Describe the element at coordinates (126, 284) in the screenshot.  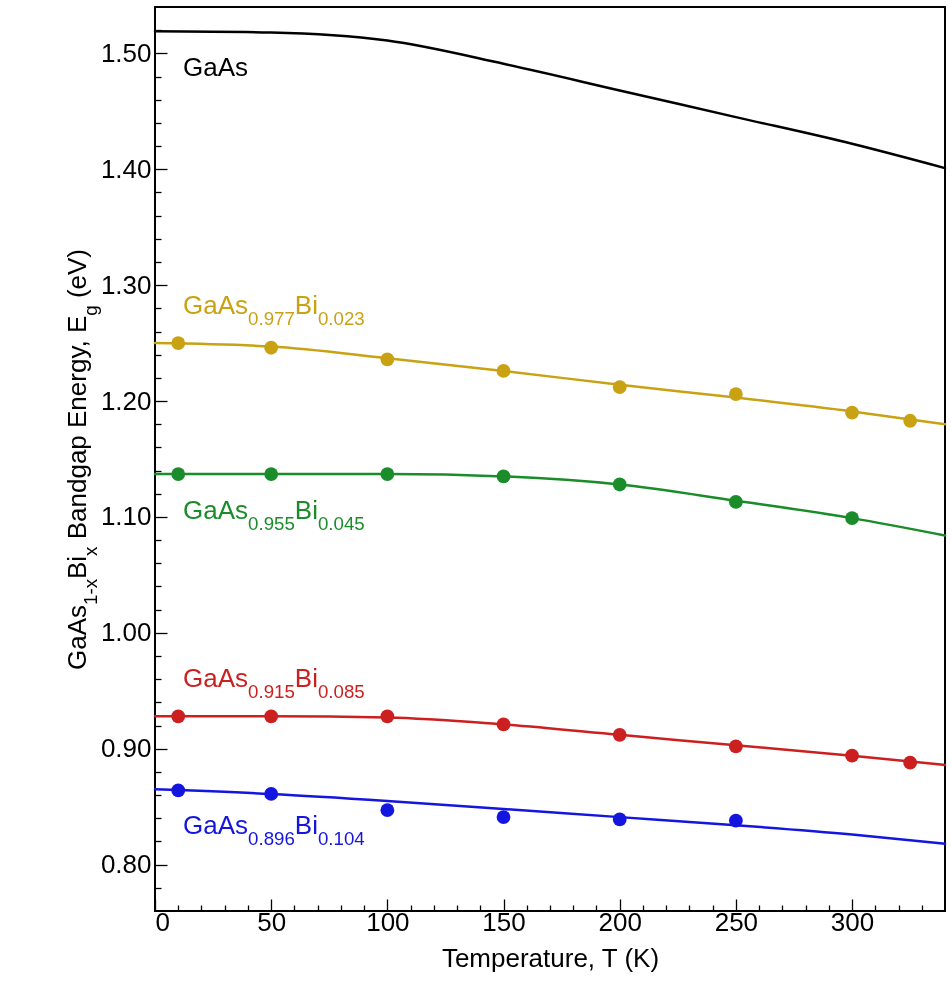
I see `y-tick-label: 1.30` at that location.